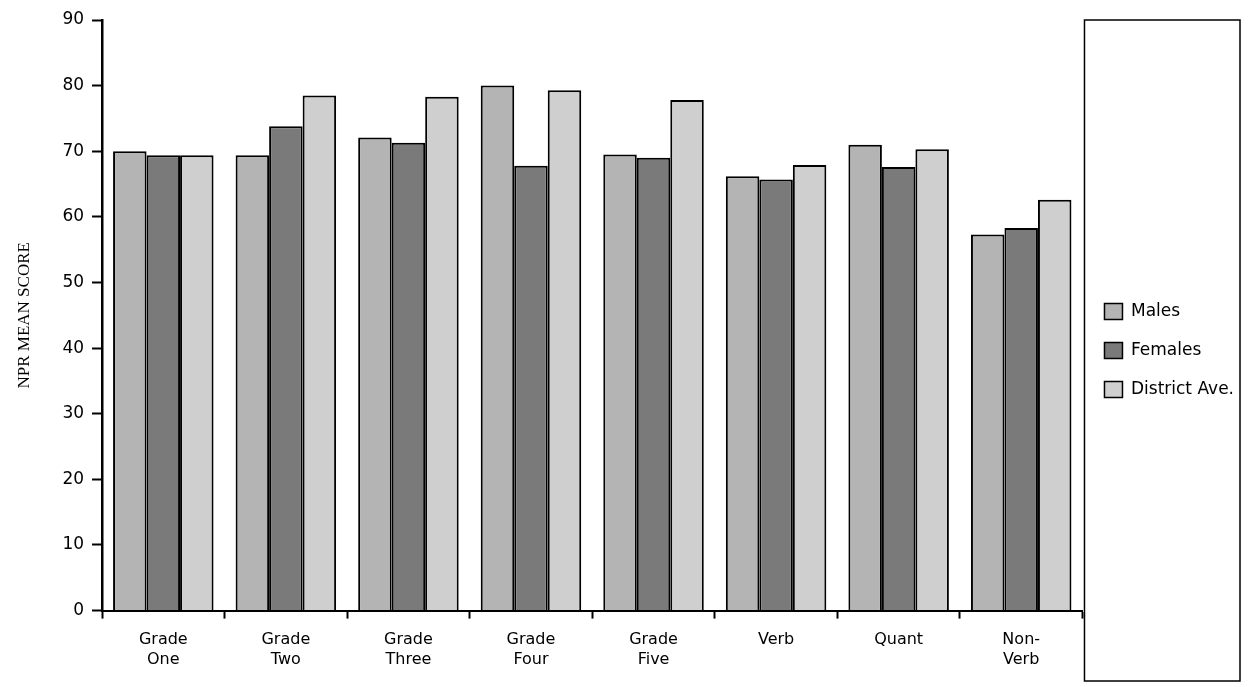 Image resolution: width=1248 pixels, height=687 pixels. I want to click on x-tick-label: Grade Four, so click(531, 648).